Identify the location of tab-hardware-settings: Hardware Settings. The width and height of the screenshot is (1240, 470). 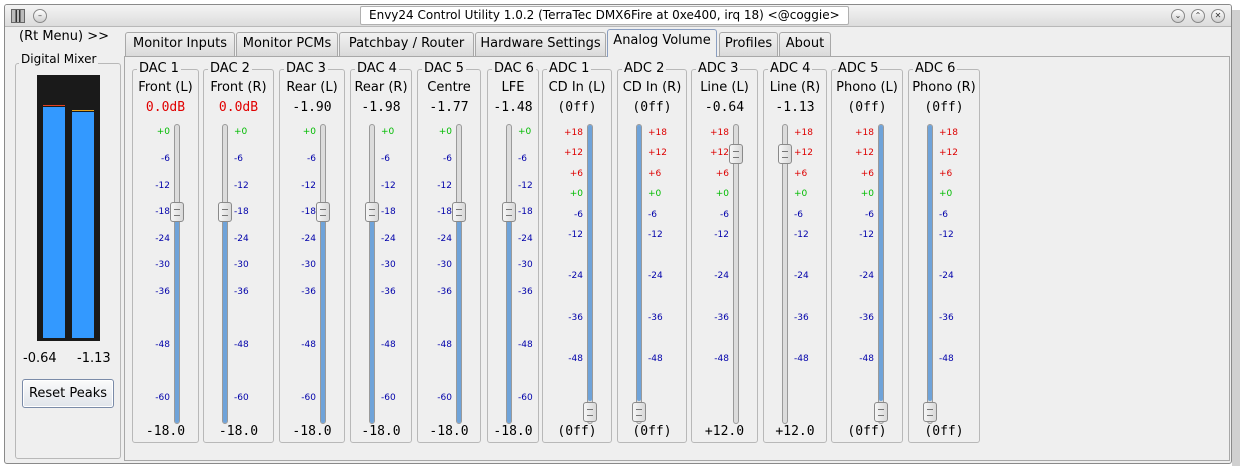
(540, 44).